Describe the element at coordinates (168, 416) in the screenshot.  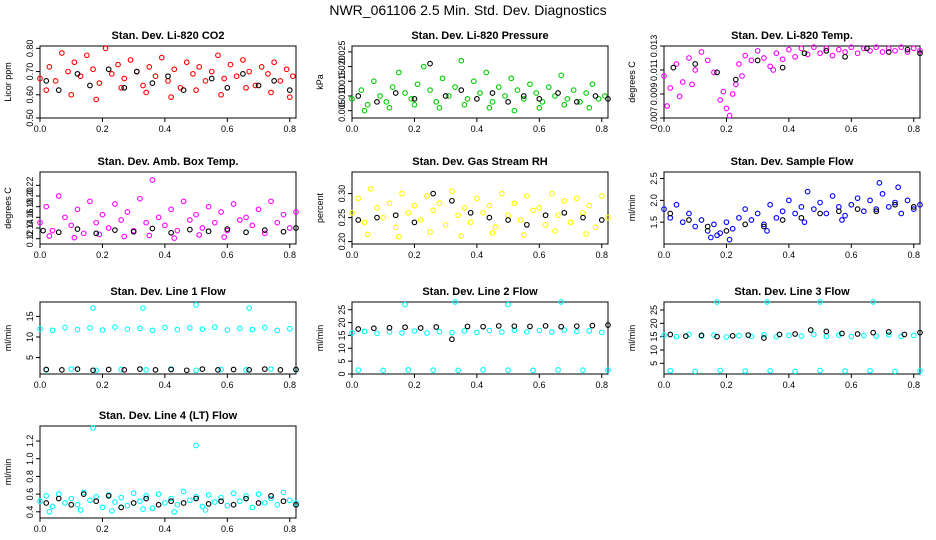
I see `panel-title: Stan. Dev. Line 4 (LT) Flow` at that location.